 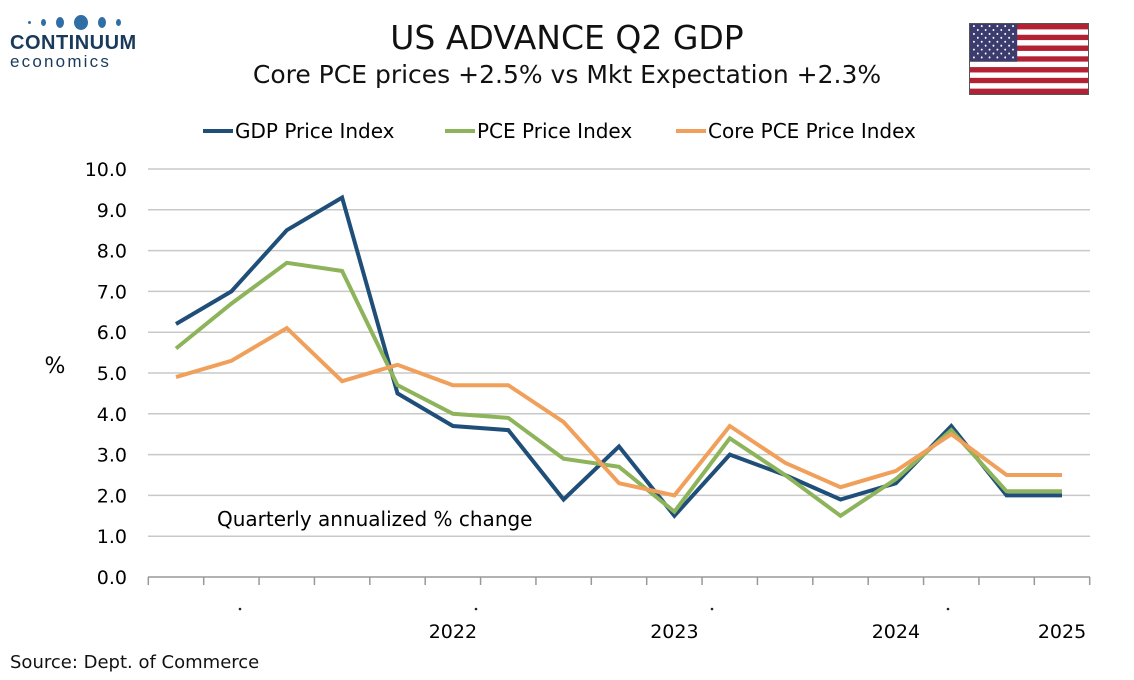 What do you see at coordinates (812, 131) in the screenshot?
I see `legend-label: Core PCE Price Index` at bounding box center [812, 131].